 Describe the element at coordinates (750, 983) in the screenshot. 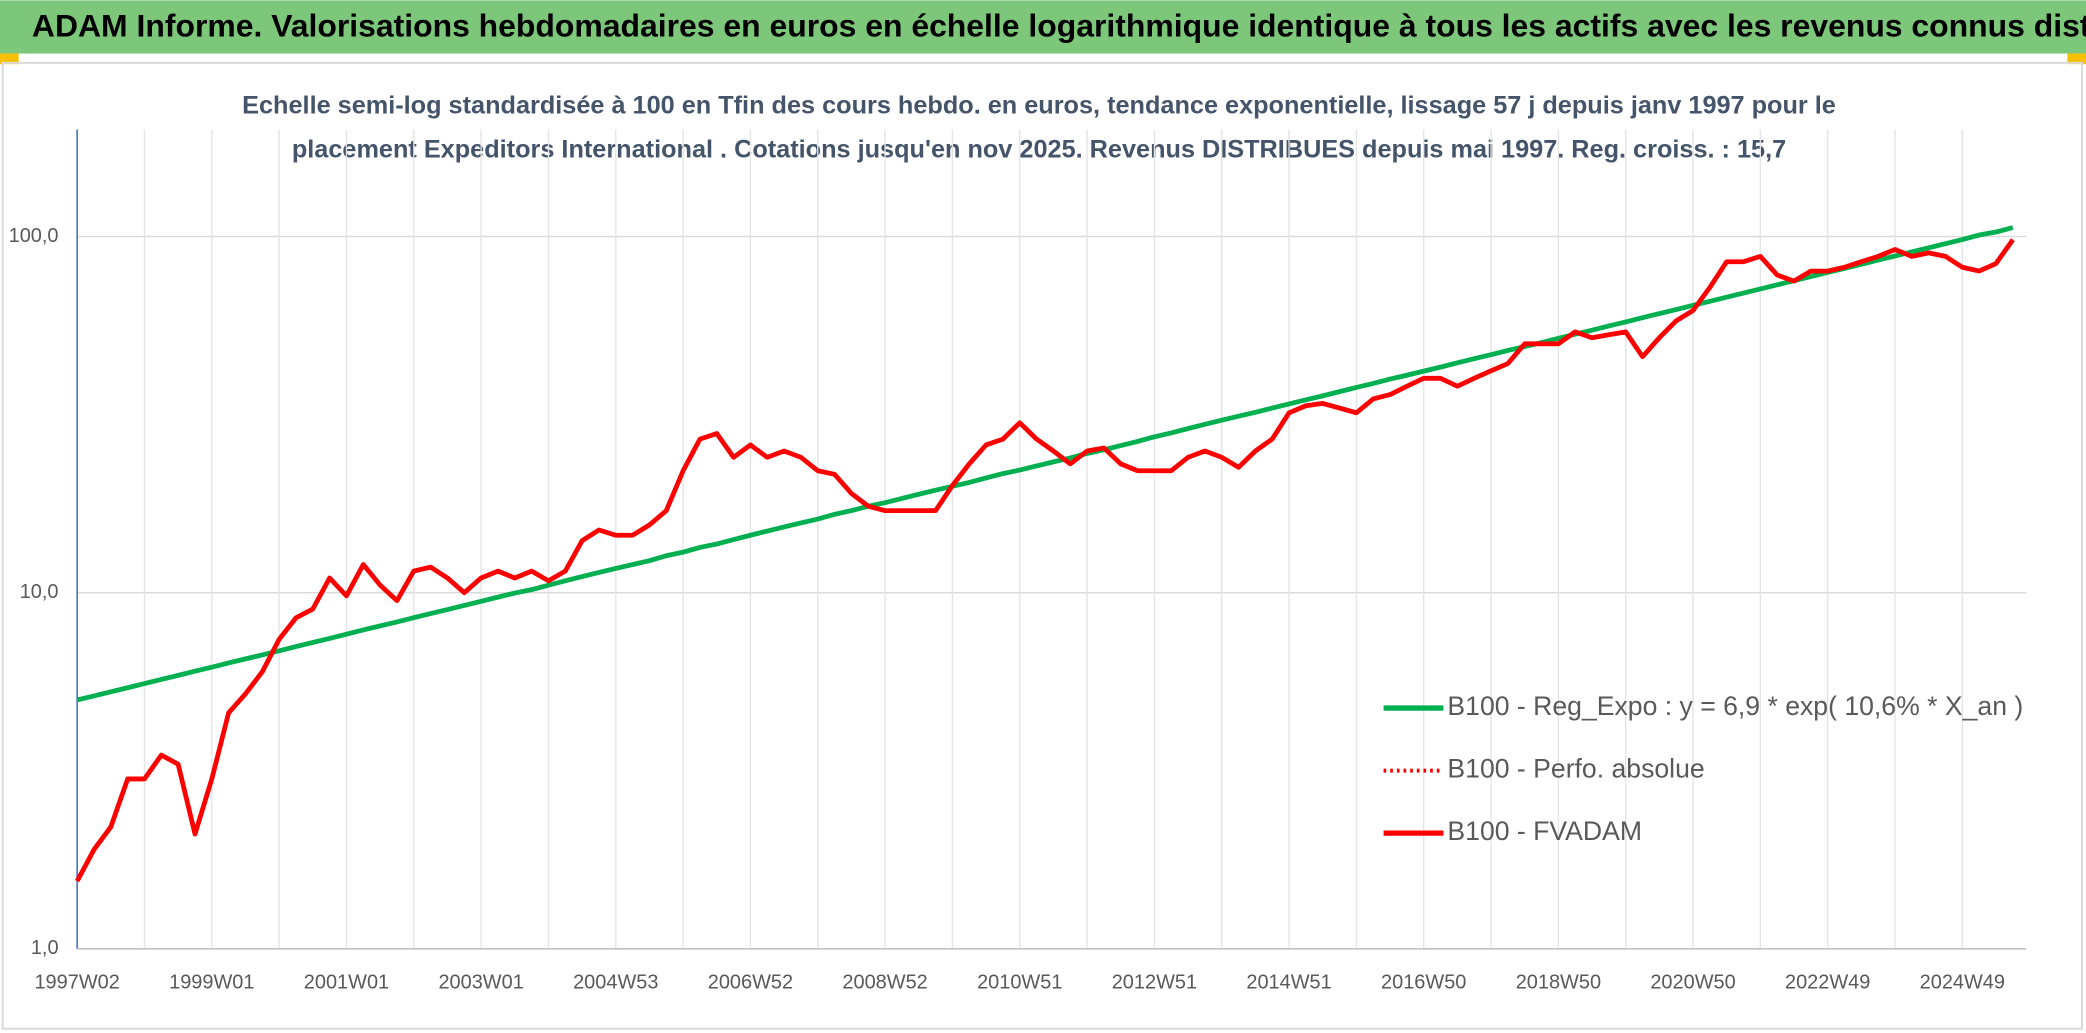

I see `x-tick-label: 2006W52` at that location.